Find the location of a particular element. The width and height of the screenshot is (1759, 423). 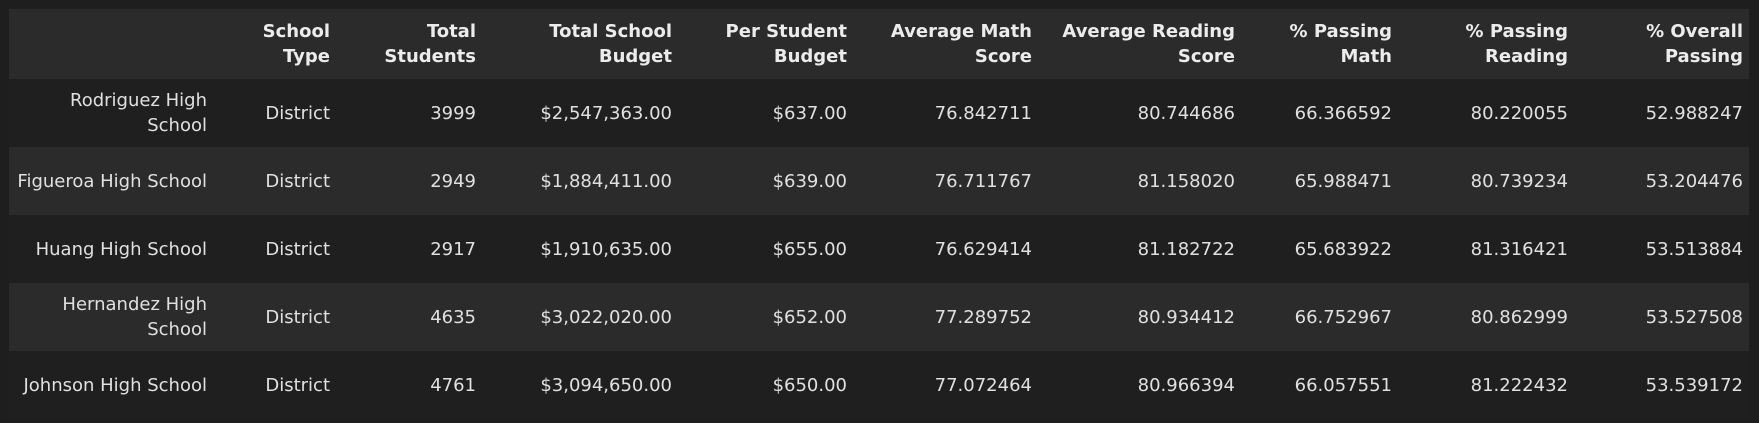

column-header-avg-math: Average Math Score is located at coordinates (961, 44).